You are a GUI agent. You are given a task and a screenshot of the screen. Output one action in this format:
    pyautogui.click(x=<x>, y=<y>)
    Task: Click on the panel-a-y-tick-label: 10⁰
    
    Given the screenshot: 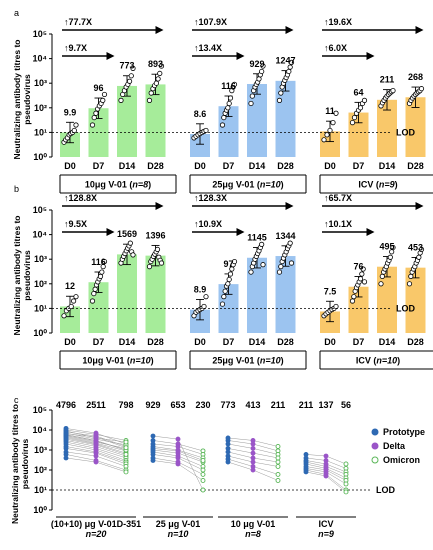 What is the action you would take?
    pyautogui.click(x=40, y=157)
    